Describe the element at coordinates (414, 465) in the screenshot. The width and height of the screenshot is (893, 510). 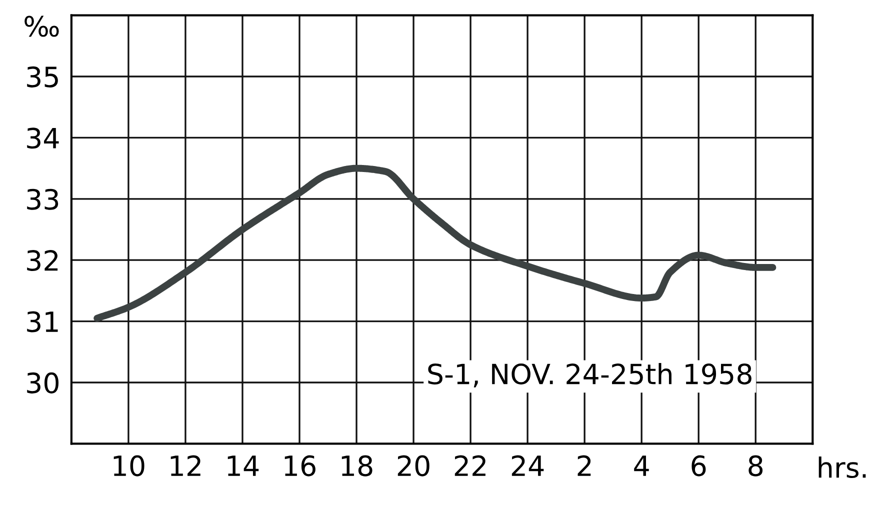
I see `x-tick-label: 20` at that location.